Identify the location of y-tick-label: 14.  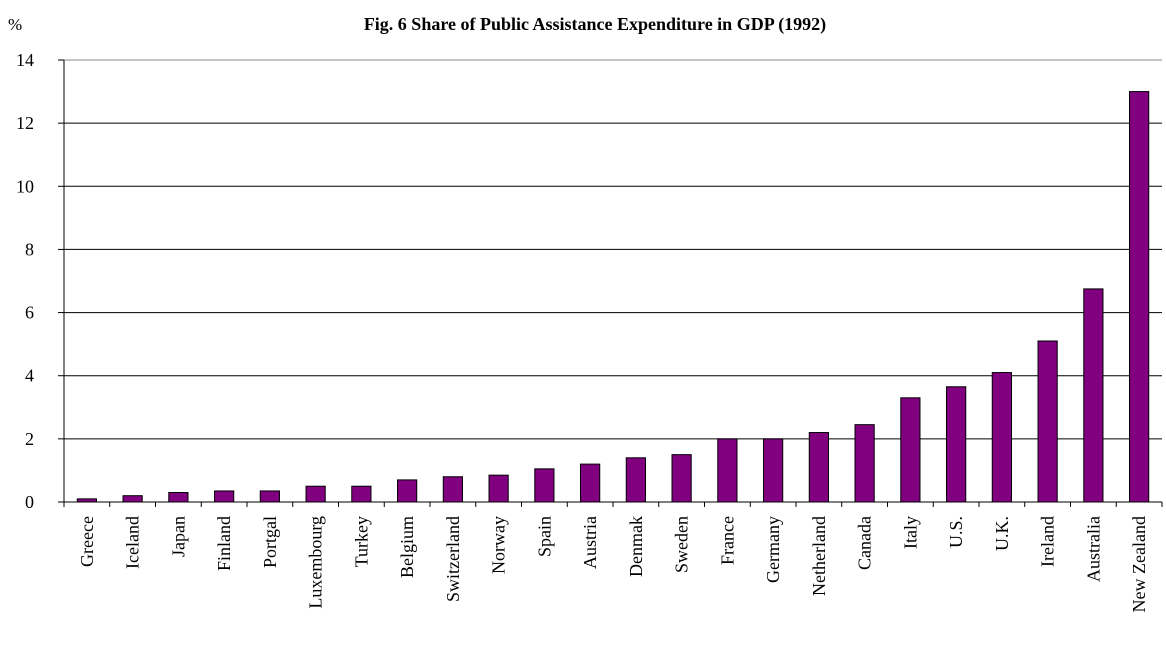
(25, 60).